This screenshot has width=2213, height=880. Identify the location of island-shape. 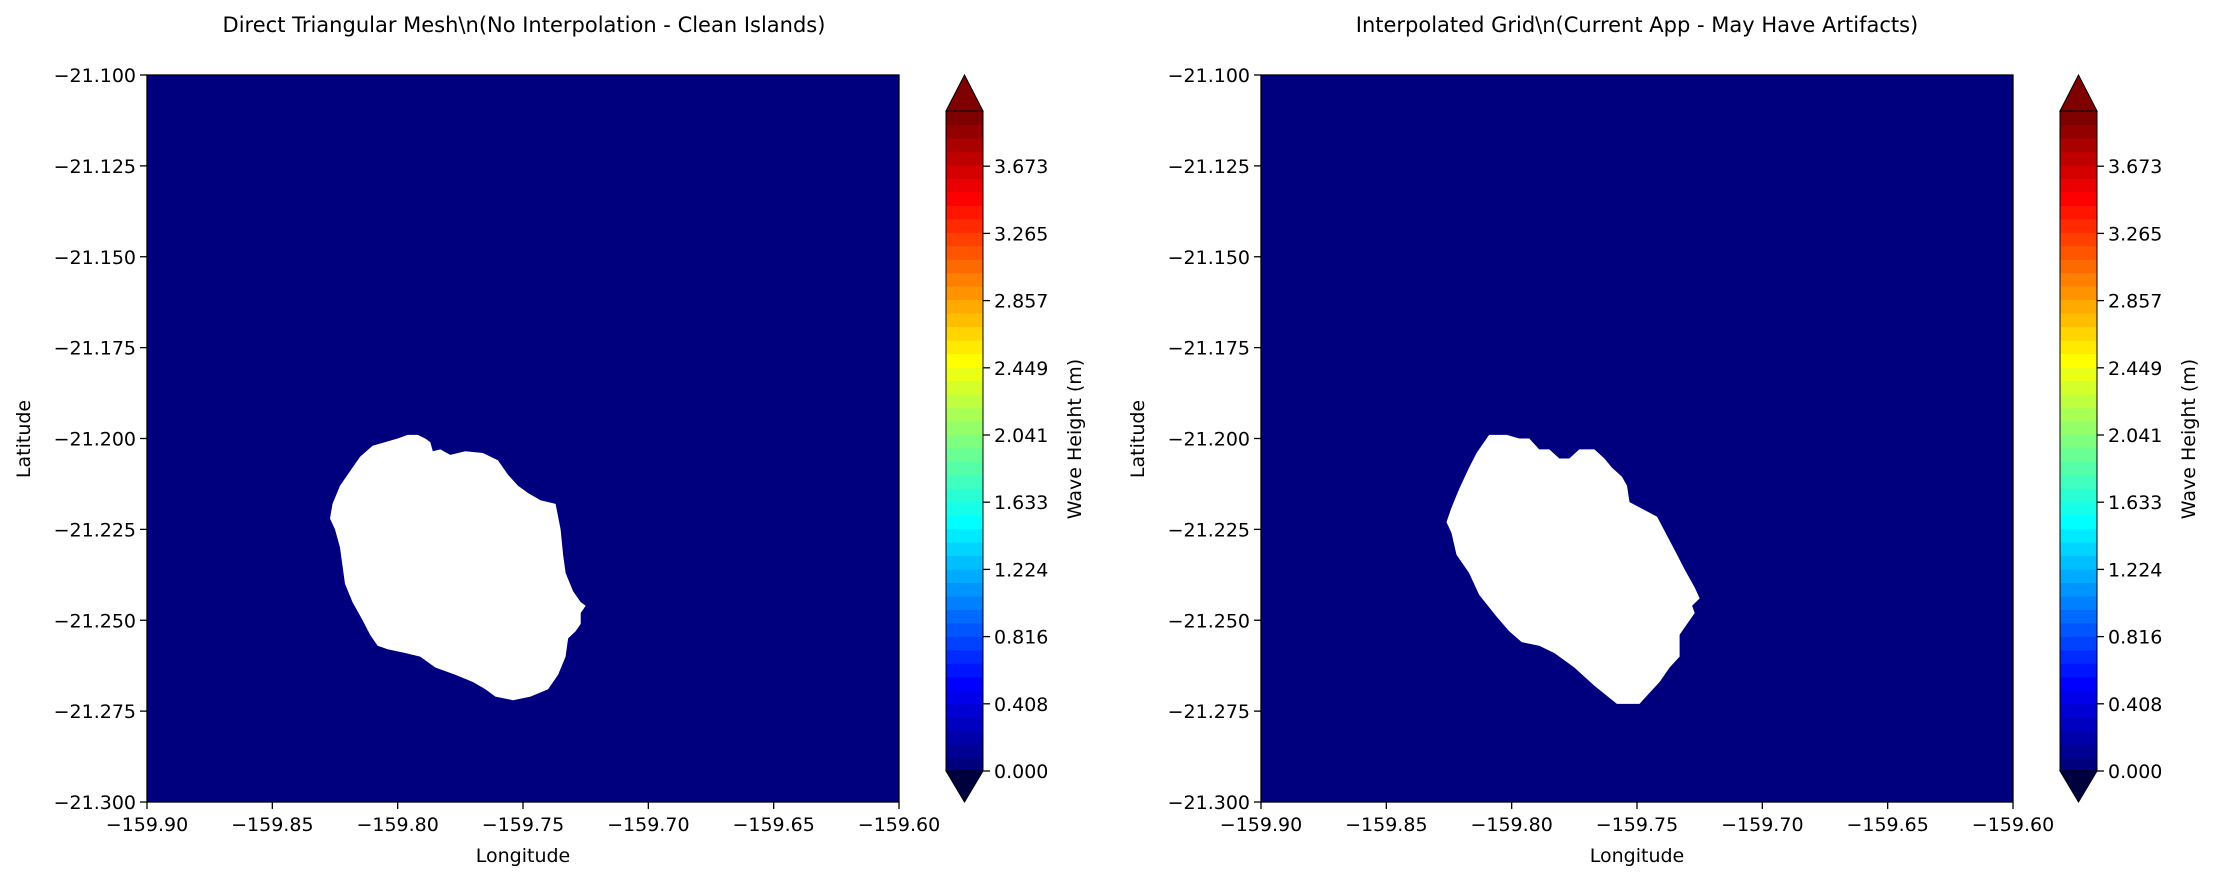
(458, 567).